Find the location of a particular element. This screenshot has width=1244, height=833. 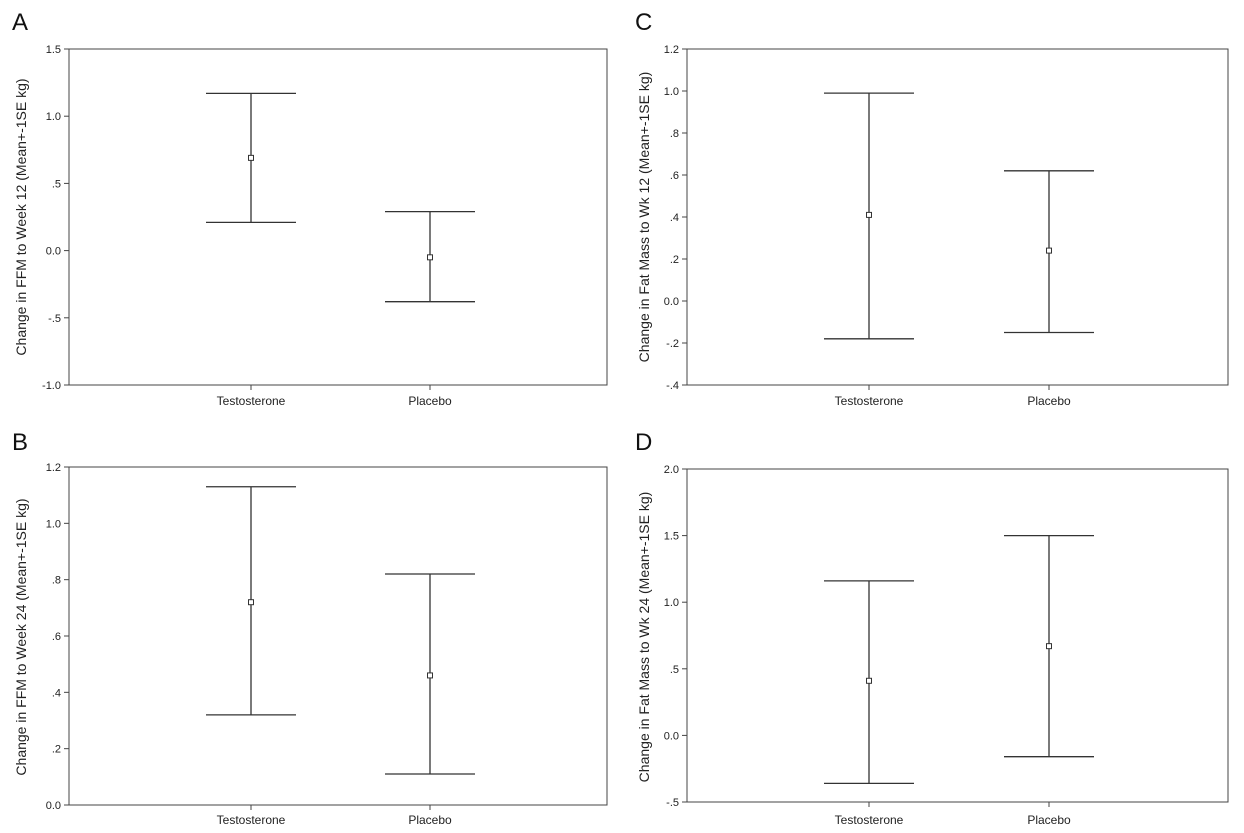

panel-letter: B is located at coordinates (20, 442).